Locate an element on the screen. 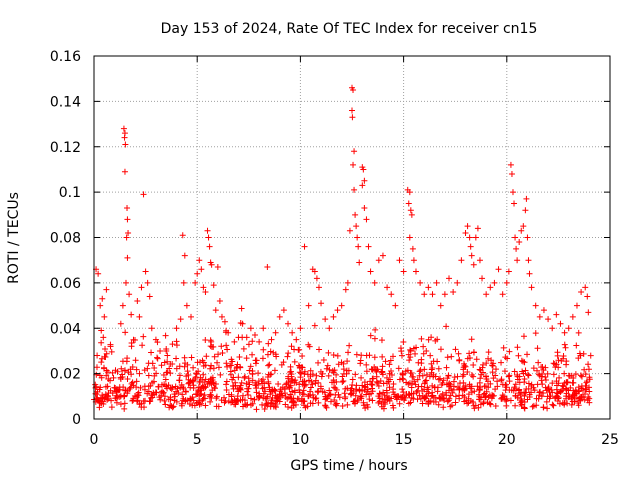  x-tick-label: 0 is located at coordinates (94, 440).